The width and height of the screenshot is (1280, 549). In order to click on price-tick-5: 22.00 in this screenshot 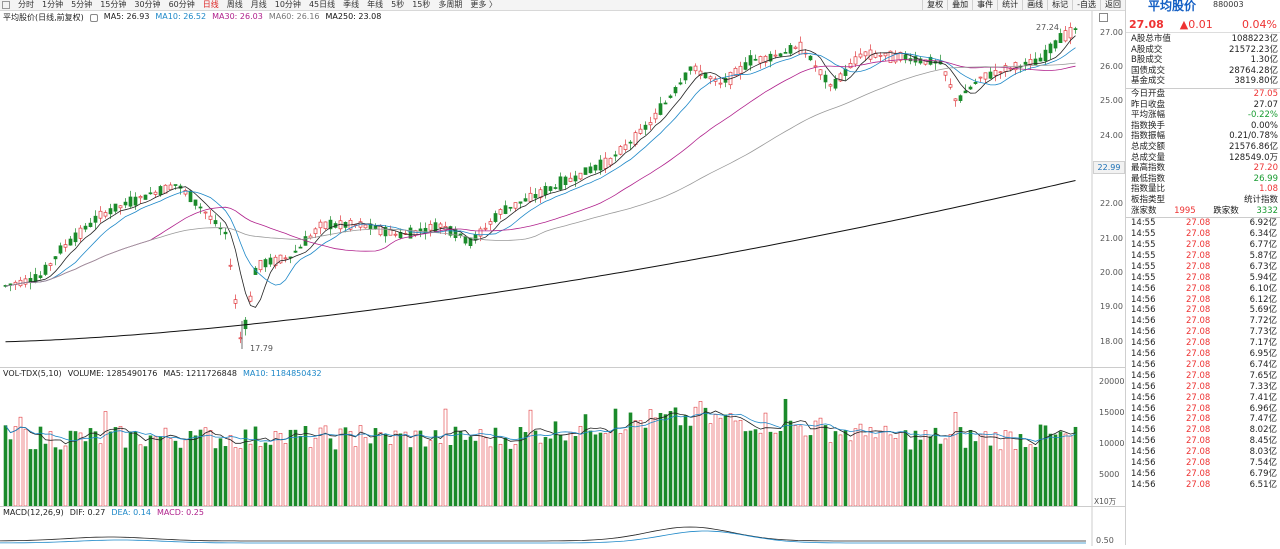, I will do `click(1111, 203)`.